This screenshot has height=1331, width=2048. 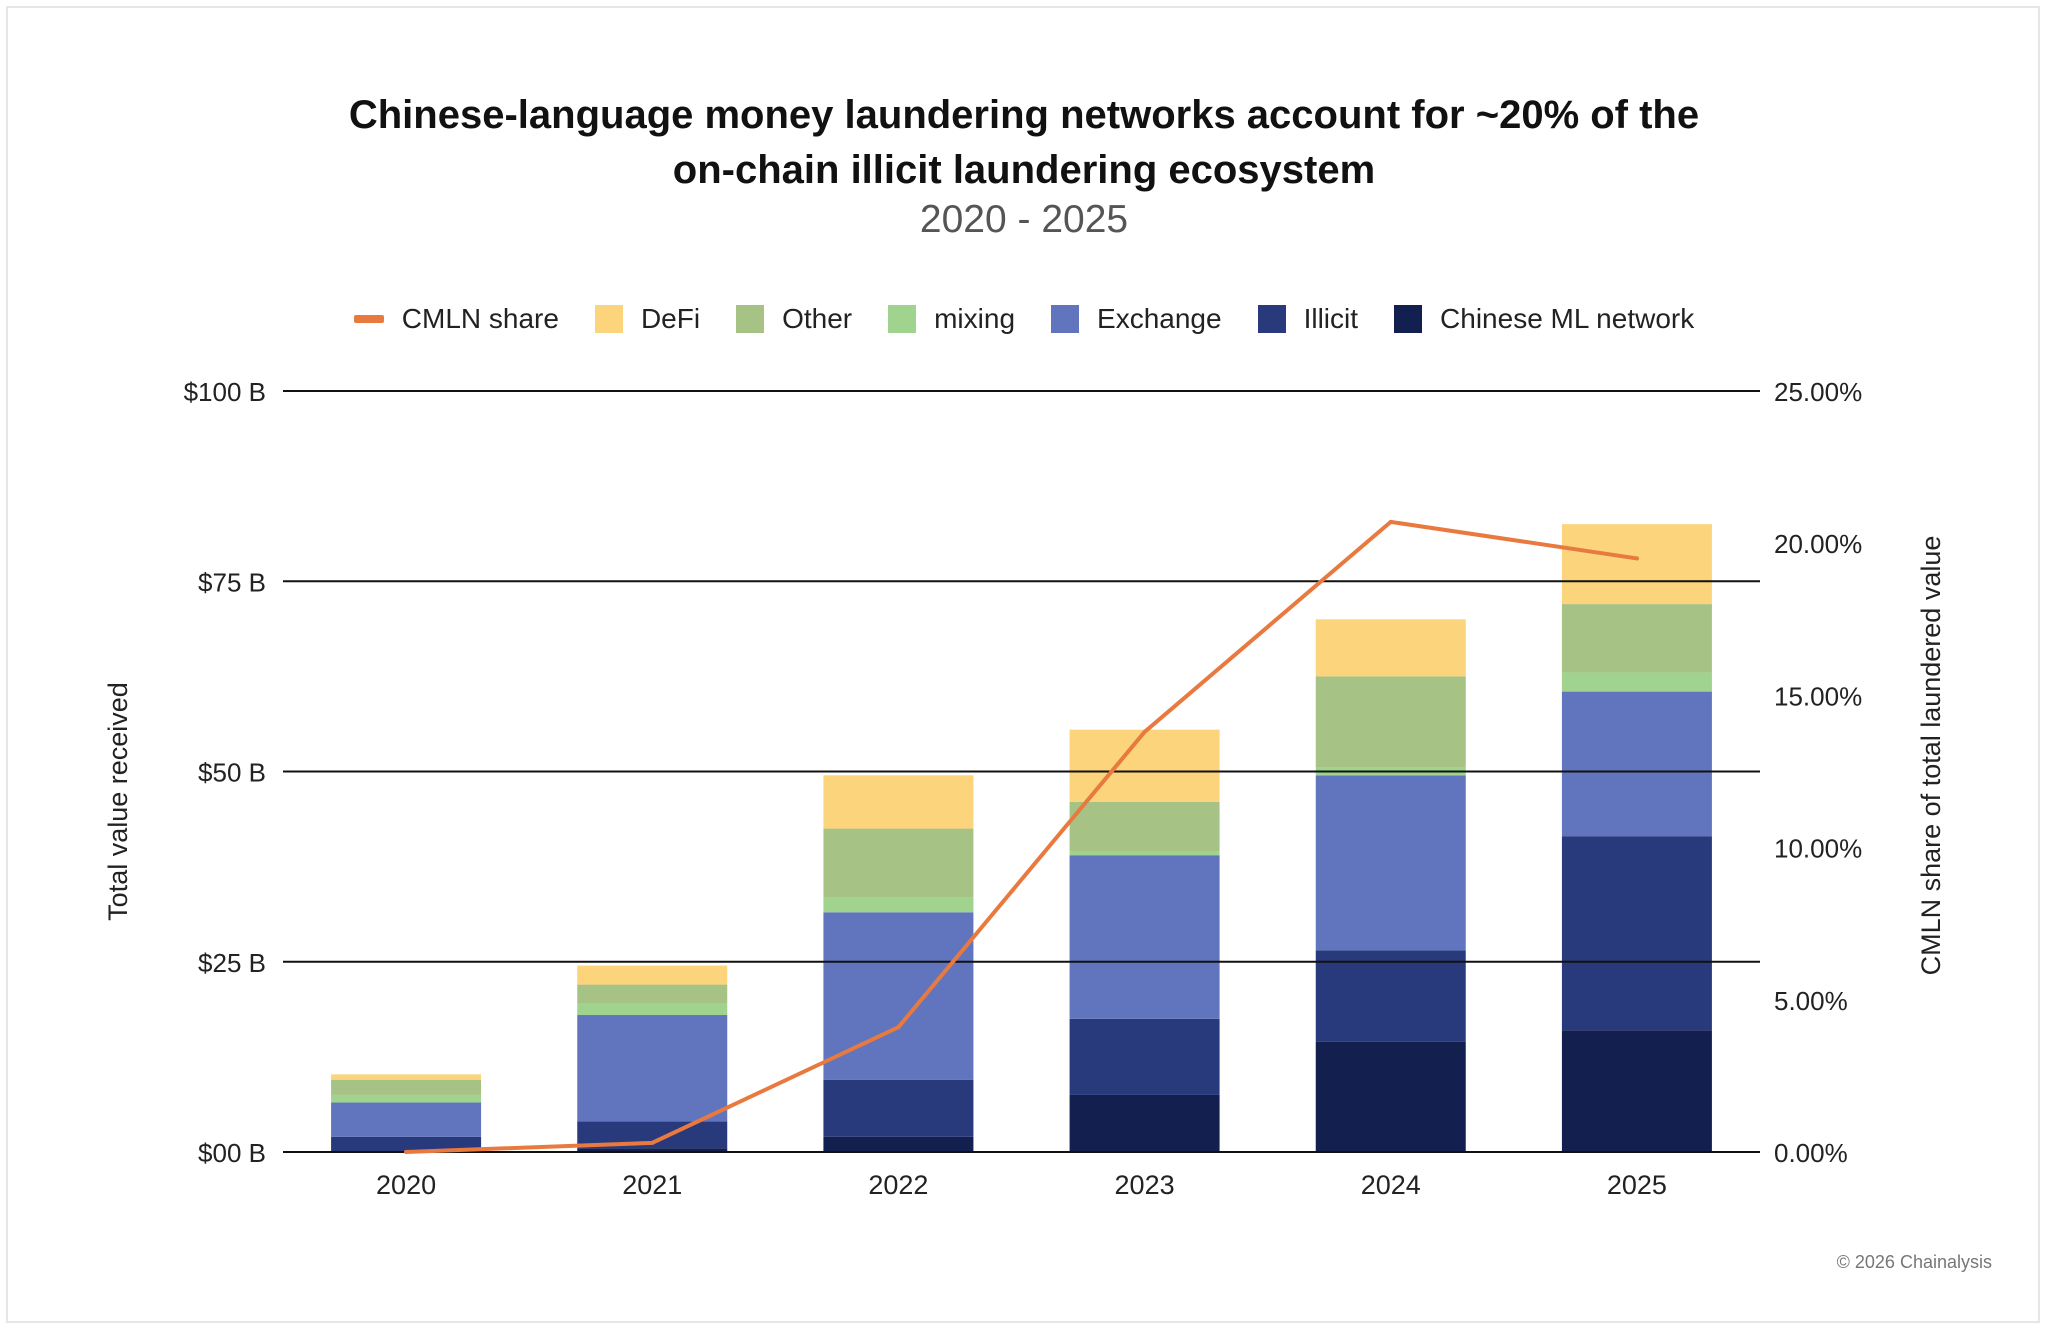 What do you see at coordinates (1145, 1185) in the screenshot?
I see `x-tick-label-2023: 2023` at bounding box center [1145, 1185].